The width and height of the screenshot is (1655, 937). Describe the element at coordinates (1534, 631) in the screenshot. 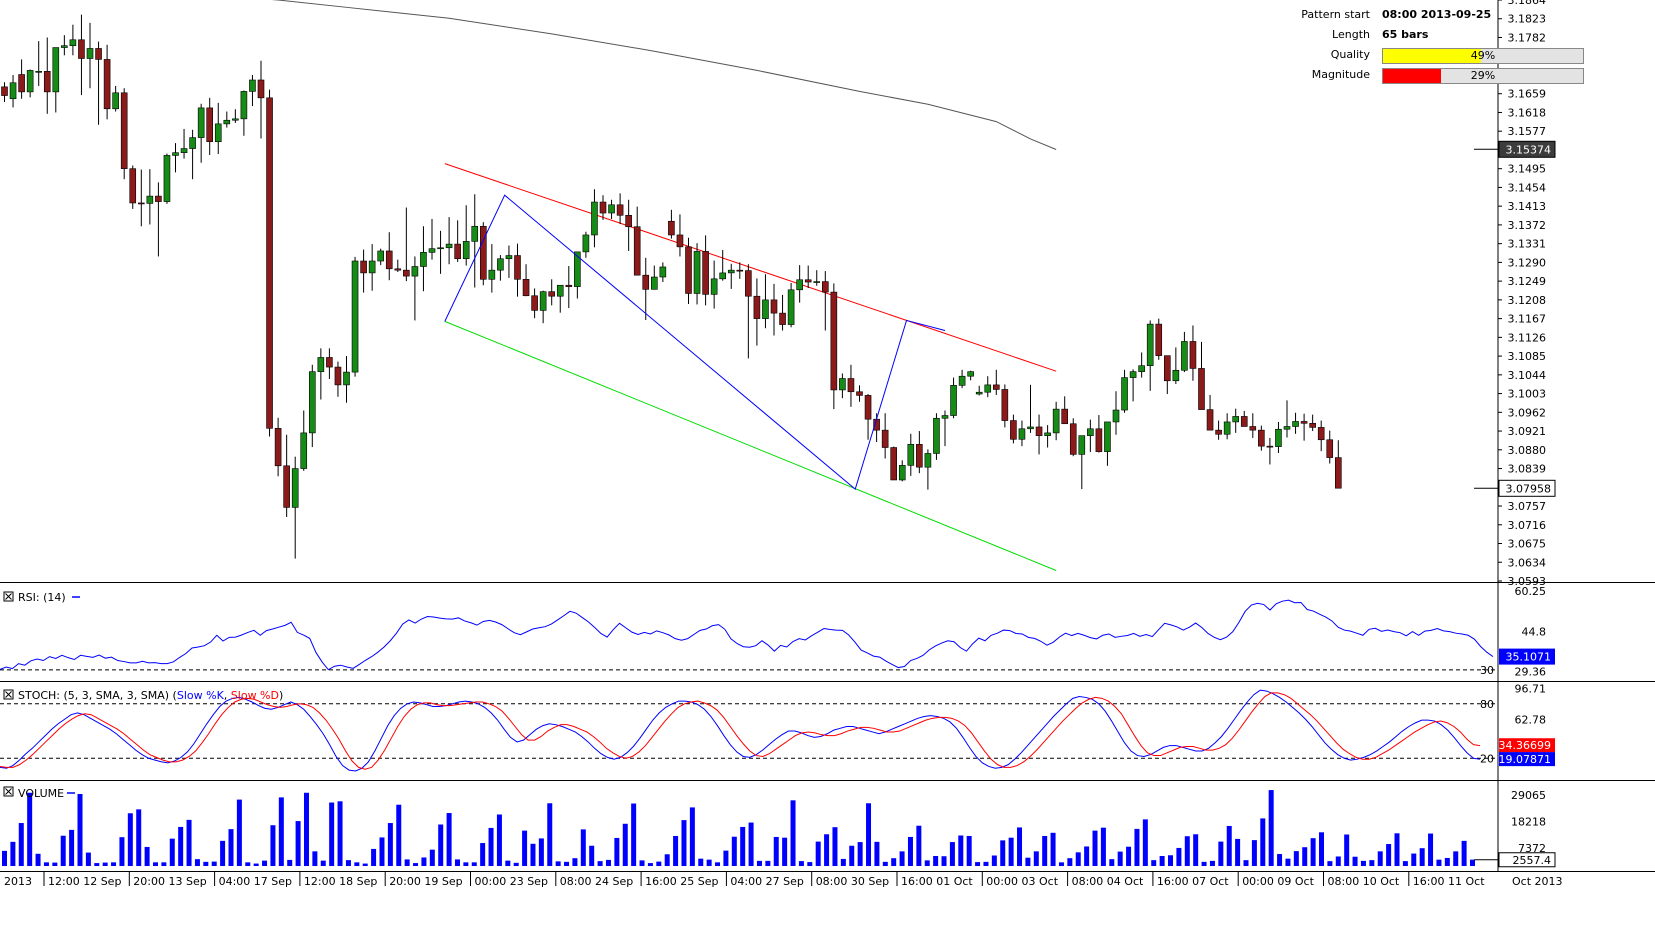

I see `rsi-tick-label-1: 44.8` at that location.